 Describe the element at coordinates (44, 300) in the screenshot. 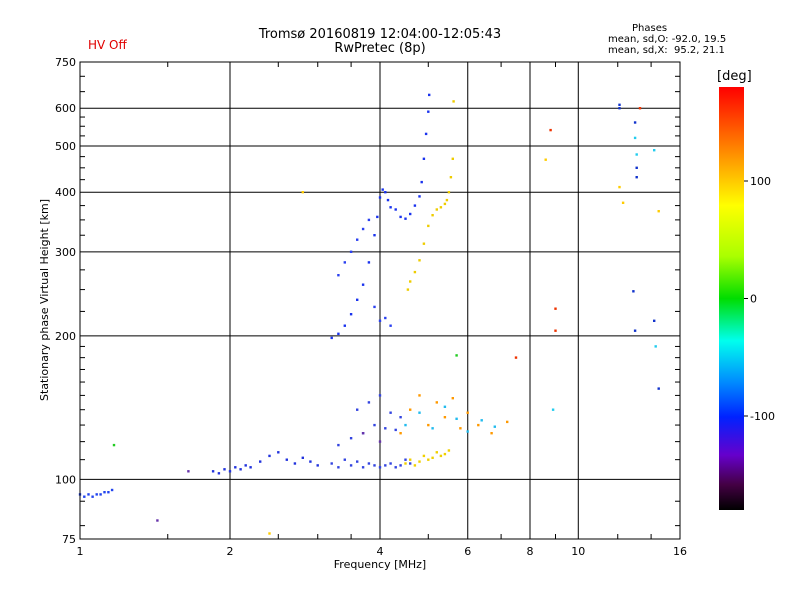

I see `y-axis-label: Stationary phase Virtual Height [km]` at that location.